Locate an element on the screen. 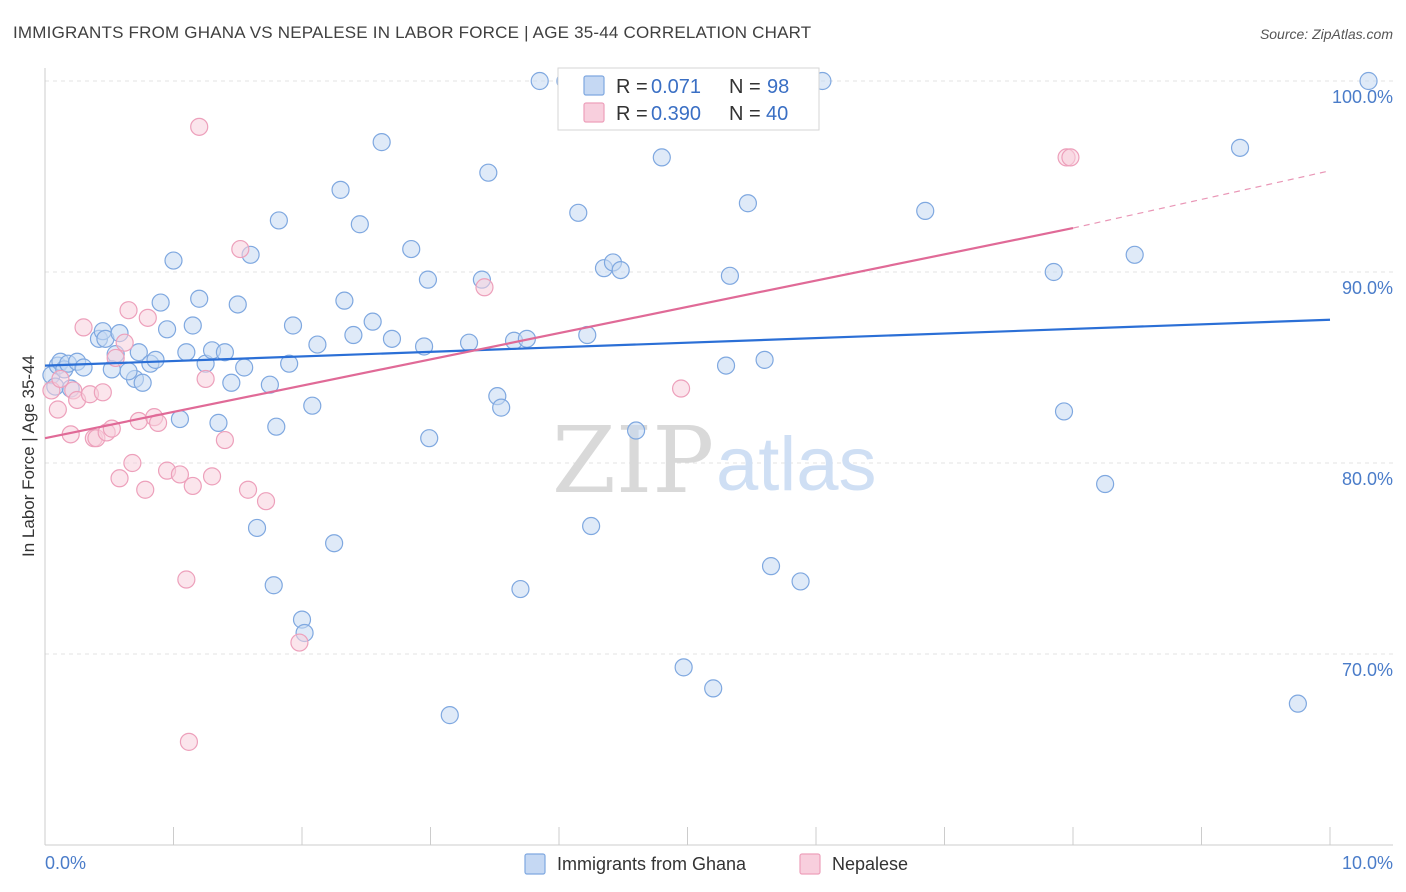 The image size is (1406, 892). stats-n-label-ghana: N = is located at coordinates (745, 87).